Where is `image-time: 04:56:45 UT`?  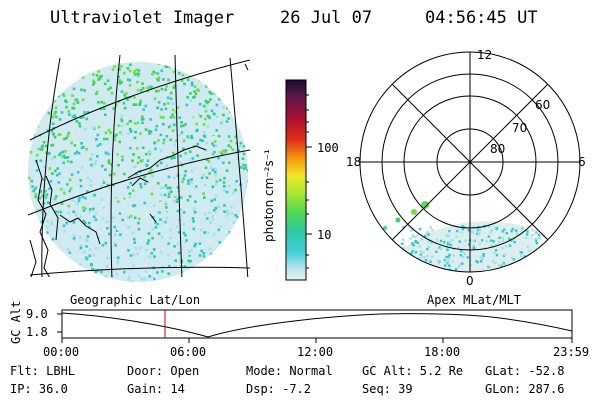 image-time: 04:56:45 UT is located at coordinates (481, 18).